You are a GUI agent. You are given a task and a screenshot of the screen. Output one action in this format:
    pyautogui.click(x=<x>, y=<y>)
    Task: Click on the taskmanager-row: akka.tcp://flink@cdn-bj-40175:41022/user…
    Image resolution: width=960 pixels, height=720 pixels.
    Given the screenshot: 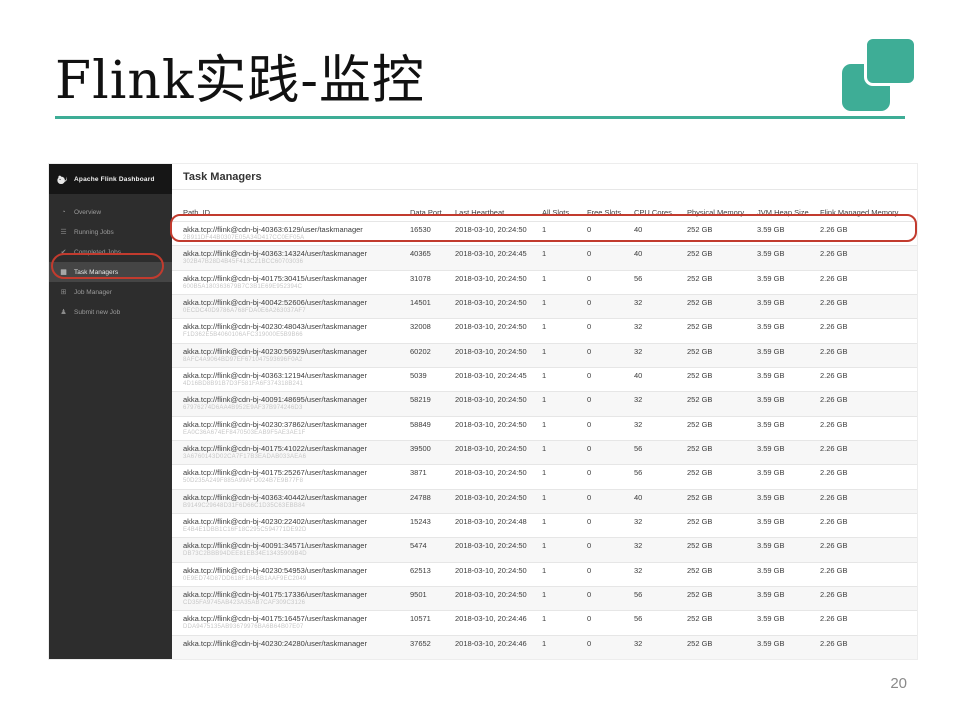 What is the action you would take?
    pyautogui.click(x=544, y=452)
    